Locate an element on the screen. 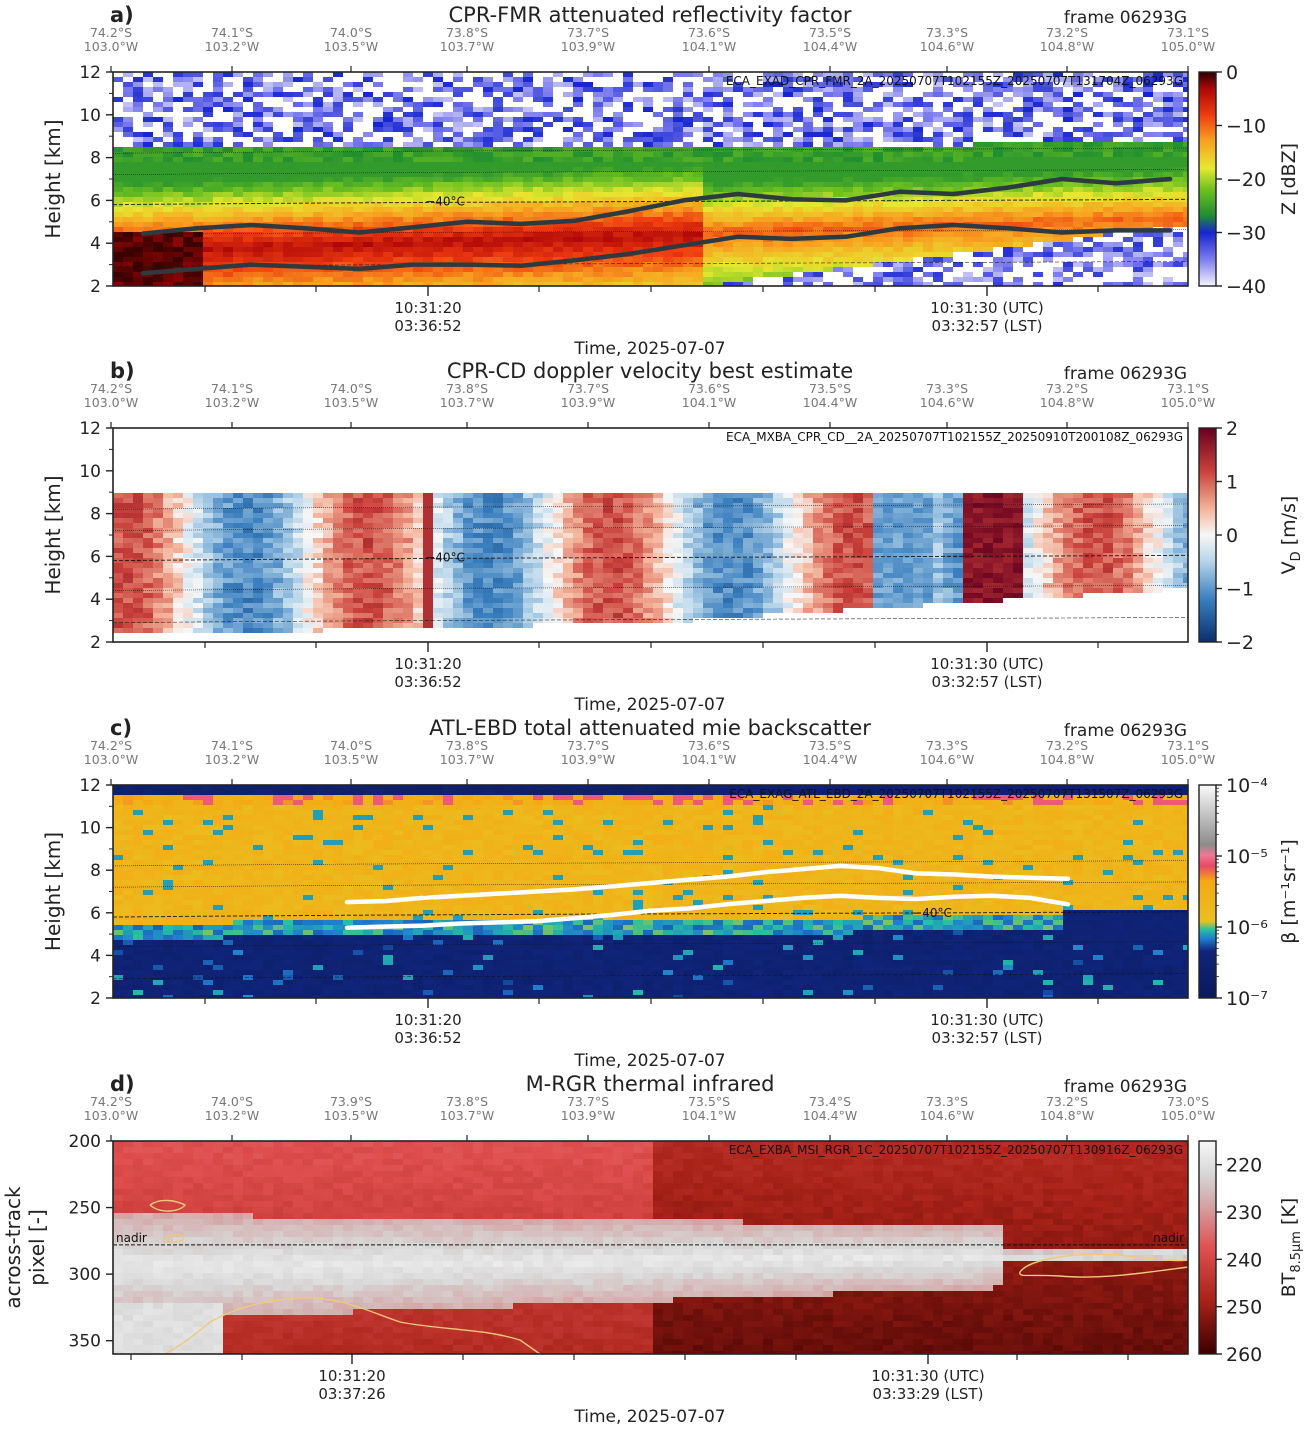  colorbar-tick-label: 10⁻⁴ is located at coordinates (1247, 786).